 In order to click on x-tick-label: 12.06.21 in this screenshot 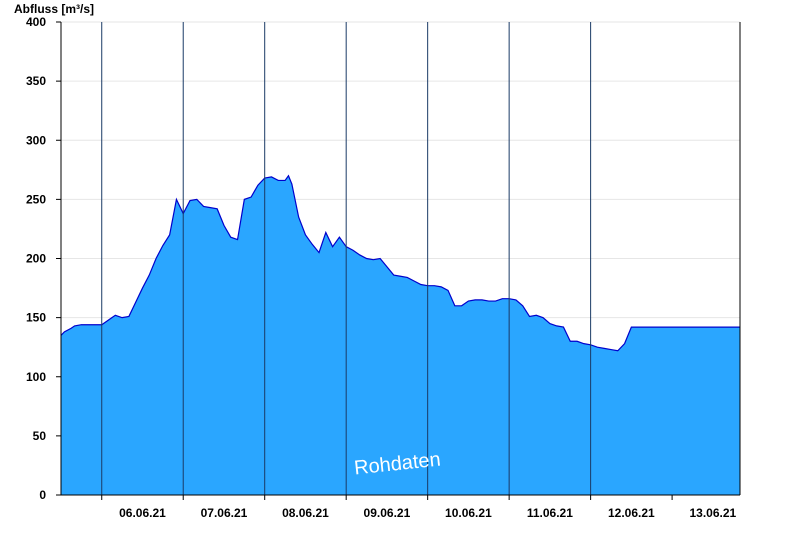, I will do `click(631, 513)`.